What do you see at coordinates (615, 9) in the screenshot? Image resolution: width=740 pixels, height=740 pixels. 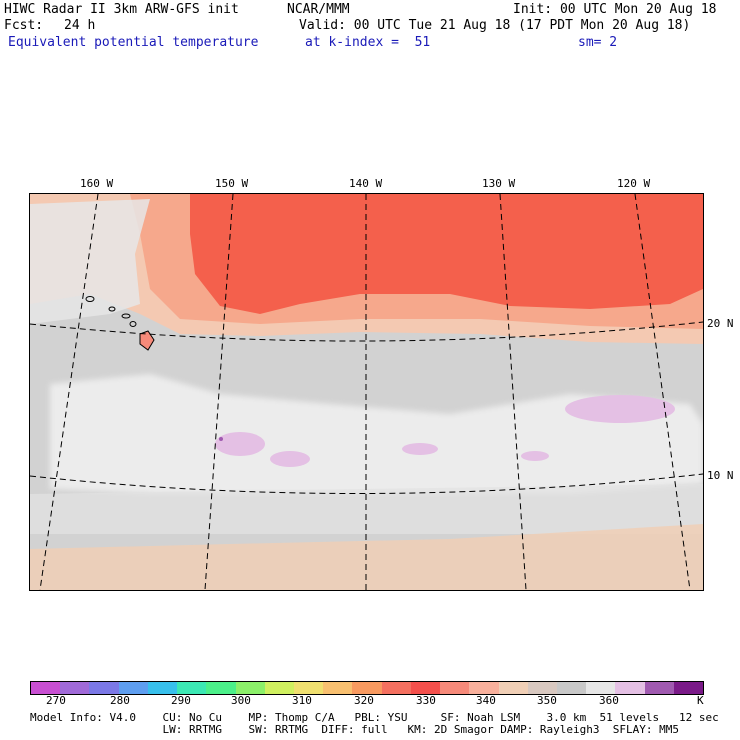 I see `init-time: Init: 00 UTC Mon 20 Aug 18` at bounding box center [615, 9].